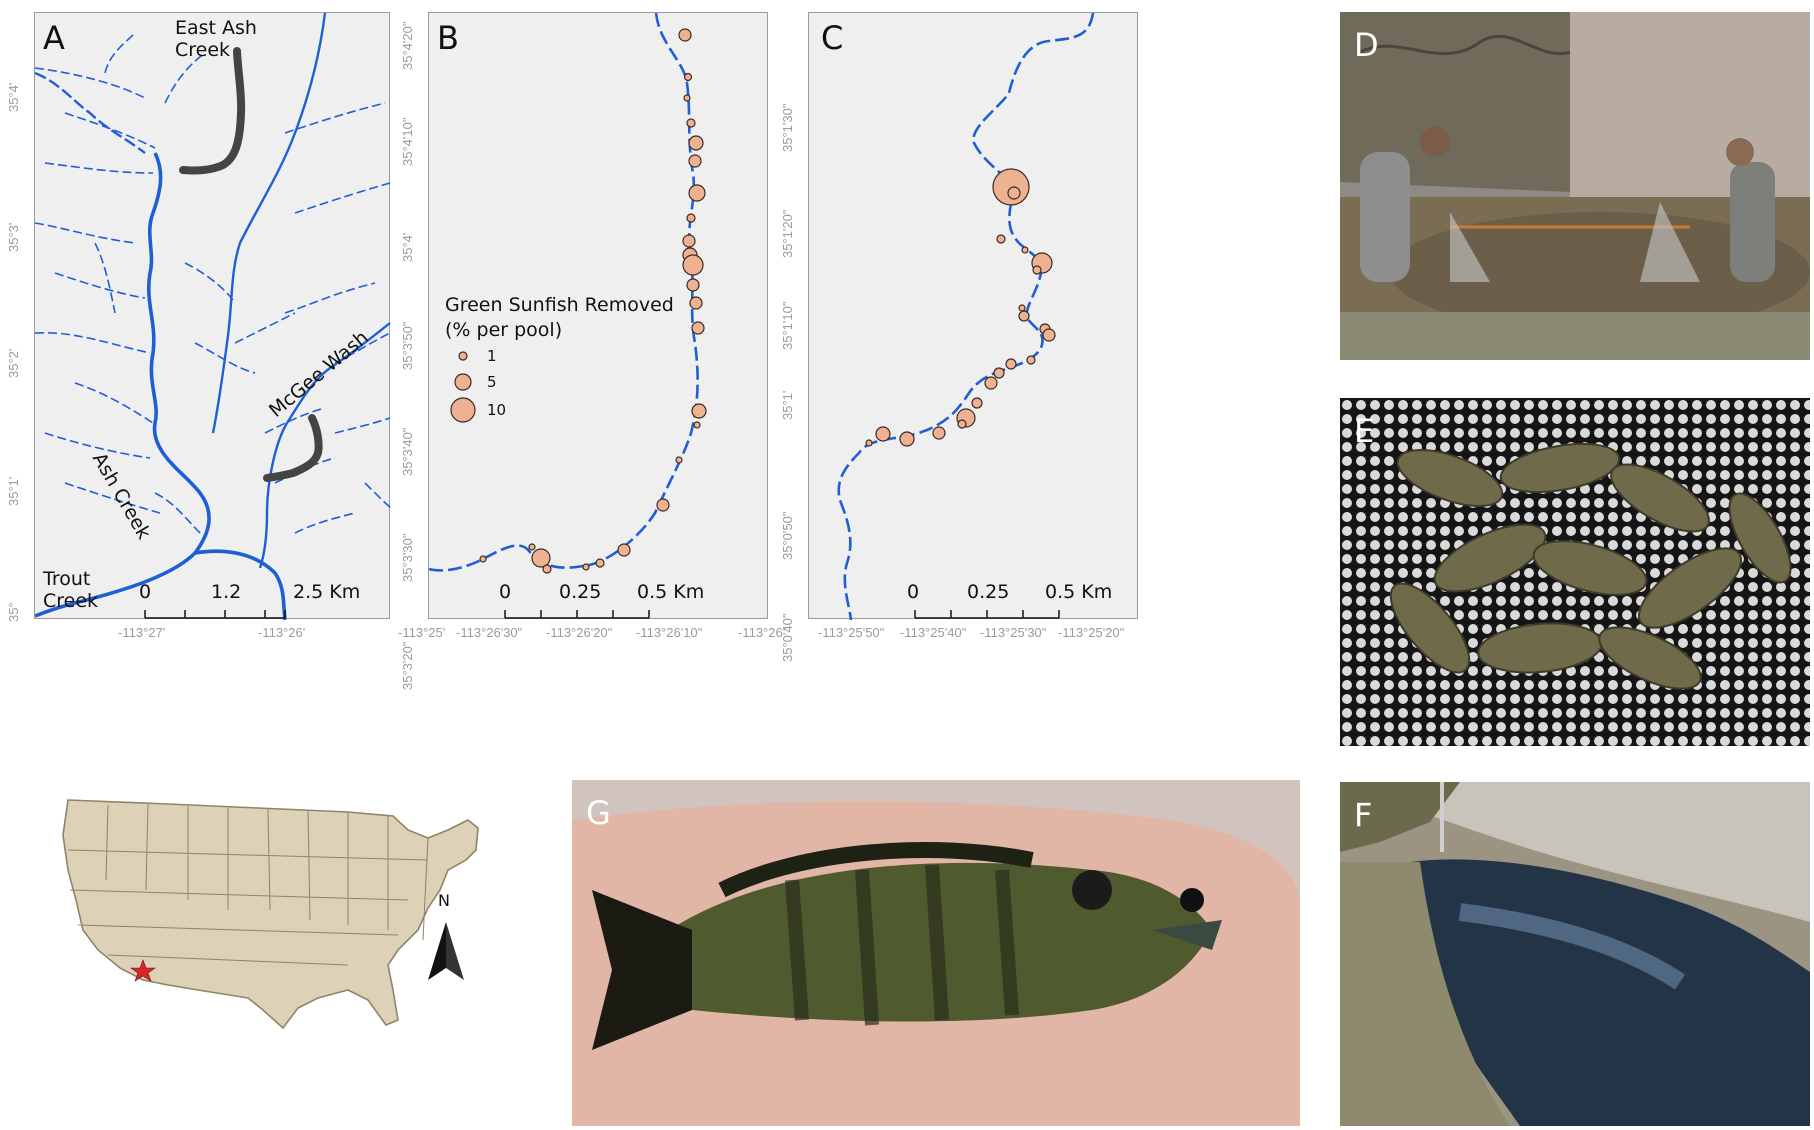 Image resolution: width=1814 pixels, height=1130 pixels. Describe the element at coordinates (988, 592) in the screenshot. I see `panel-c-scale-mid: 0.25` at that location.